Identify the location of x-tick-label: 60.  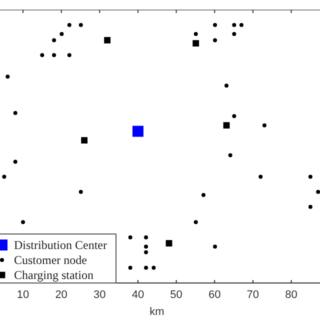
(214, 295).